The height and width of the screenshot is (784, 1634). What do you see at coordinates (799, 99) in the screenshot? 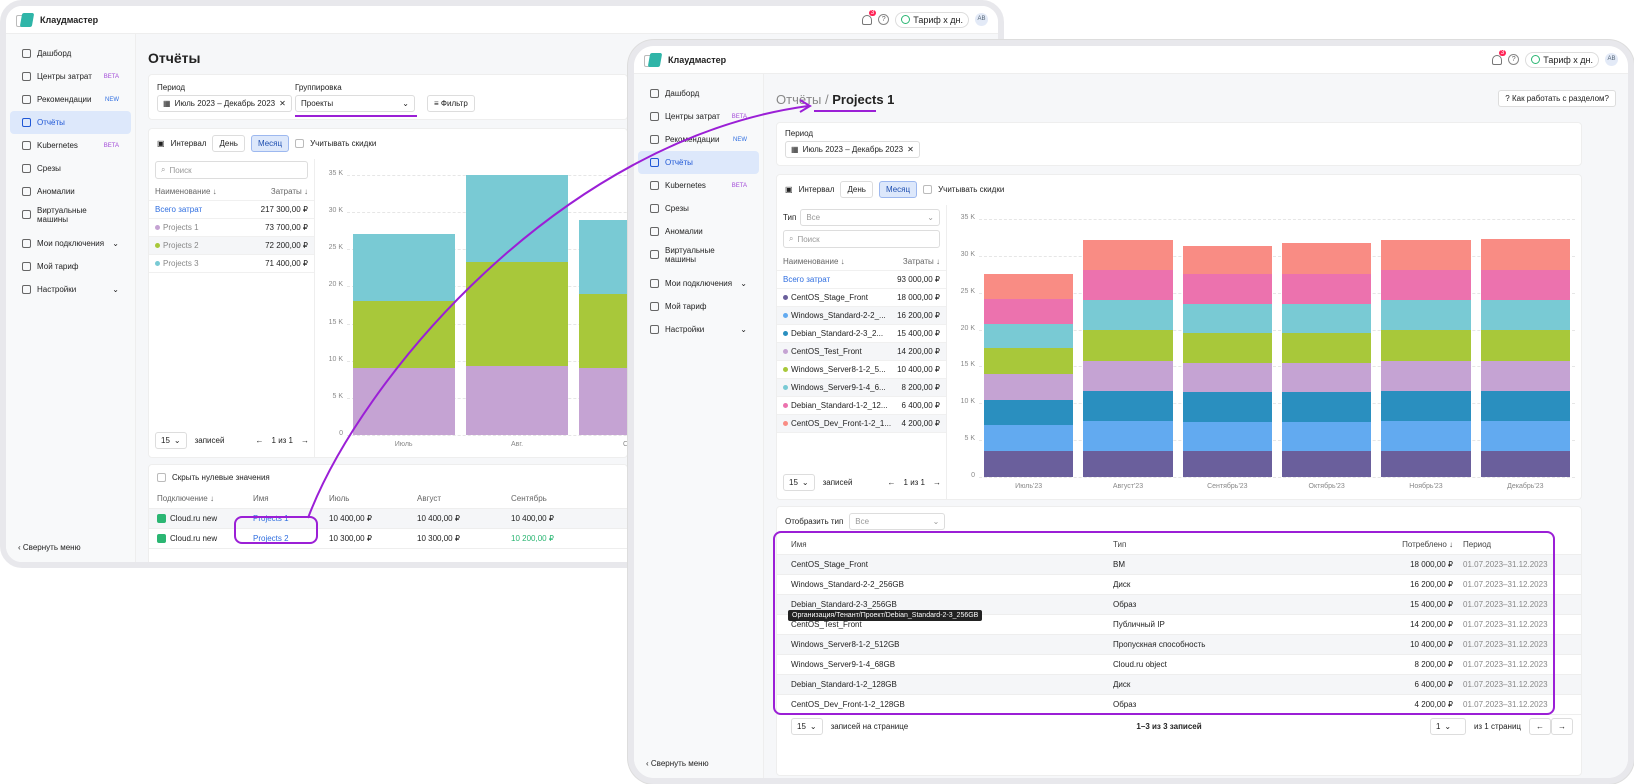
I see `breadcrumb-parent: Отчёты` at bounding box center [799, 99].